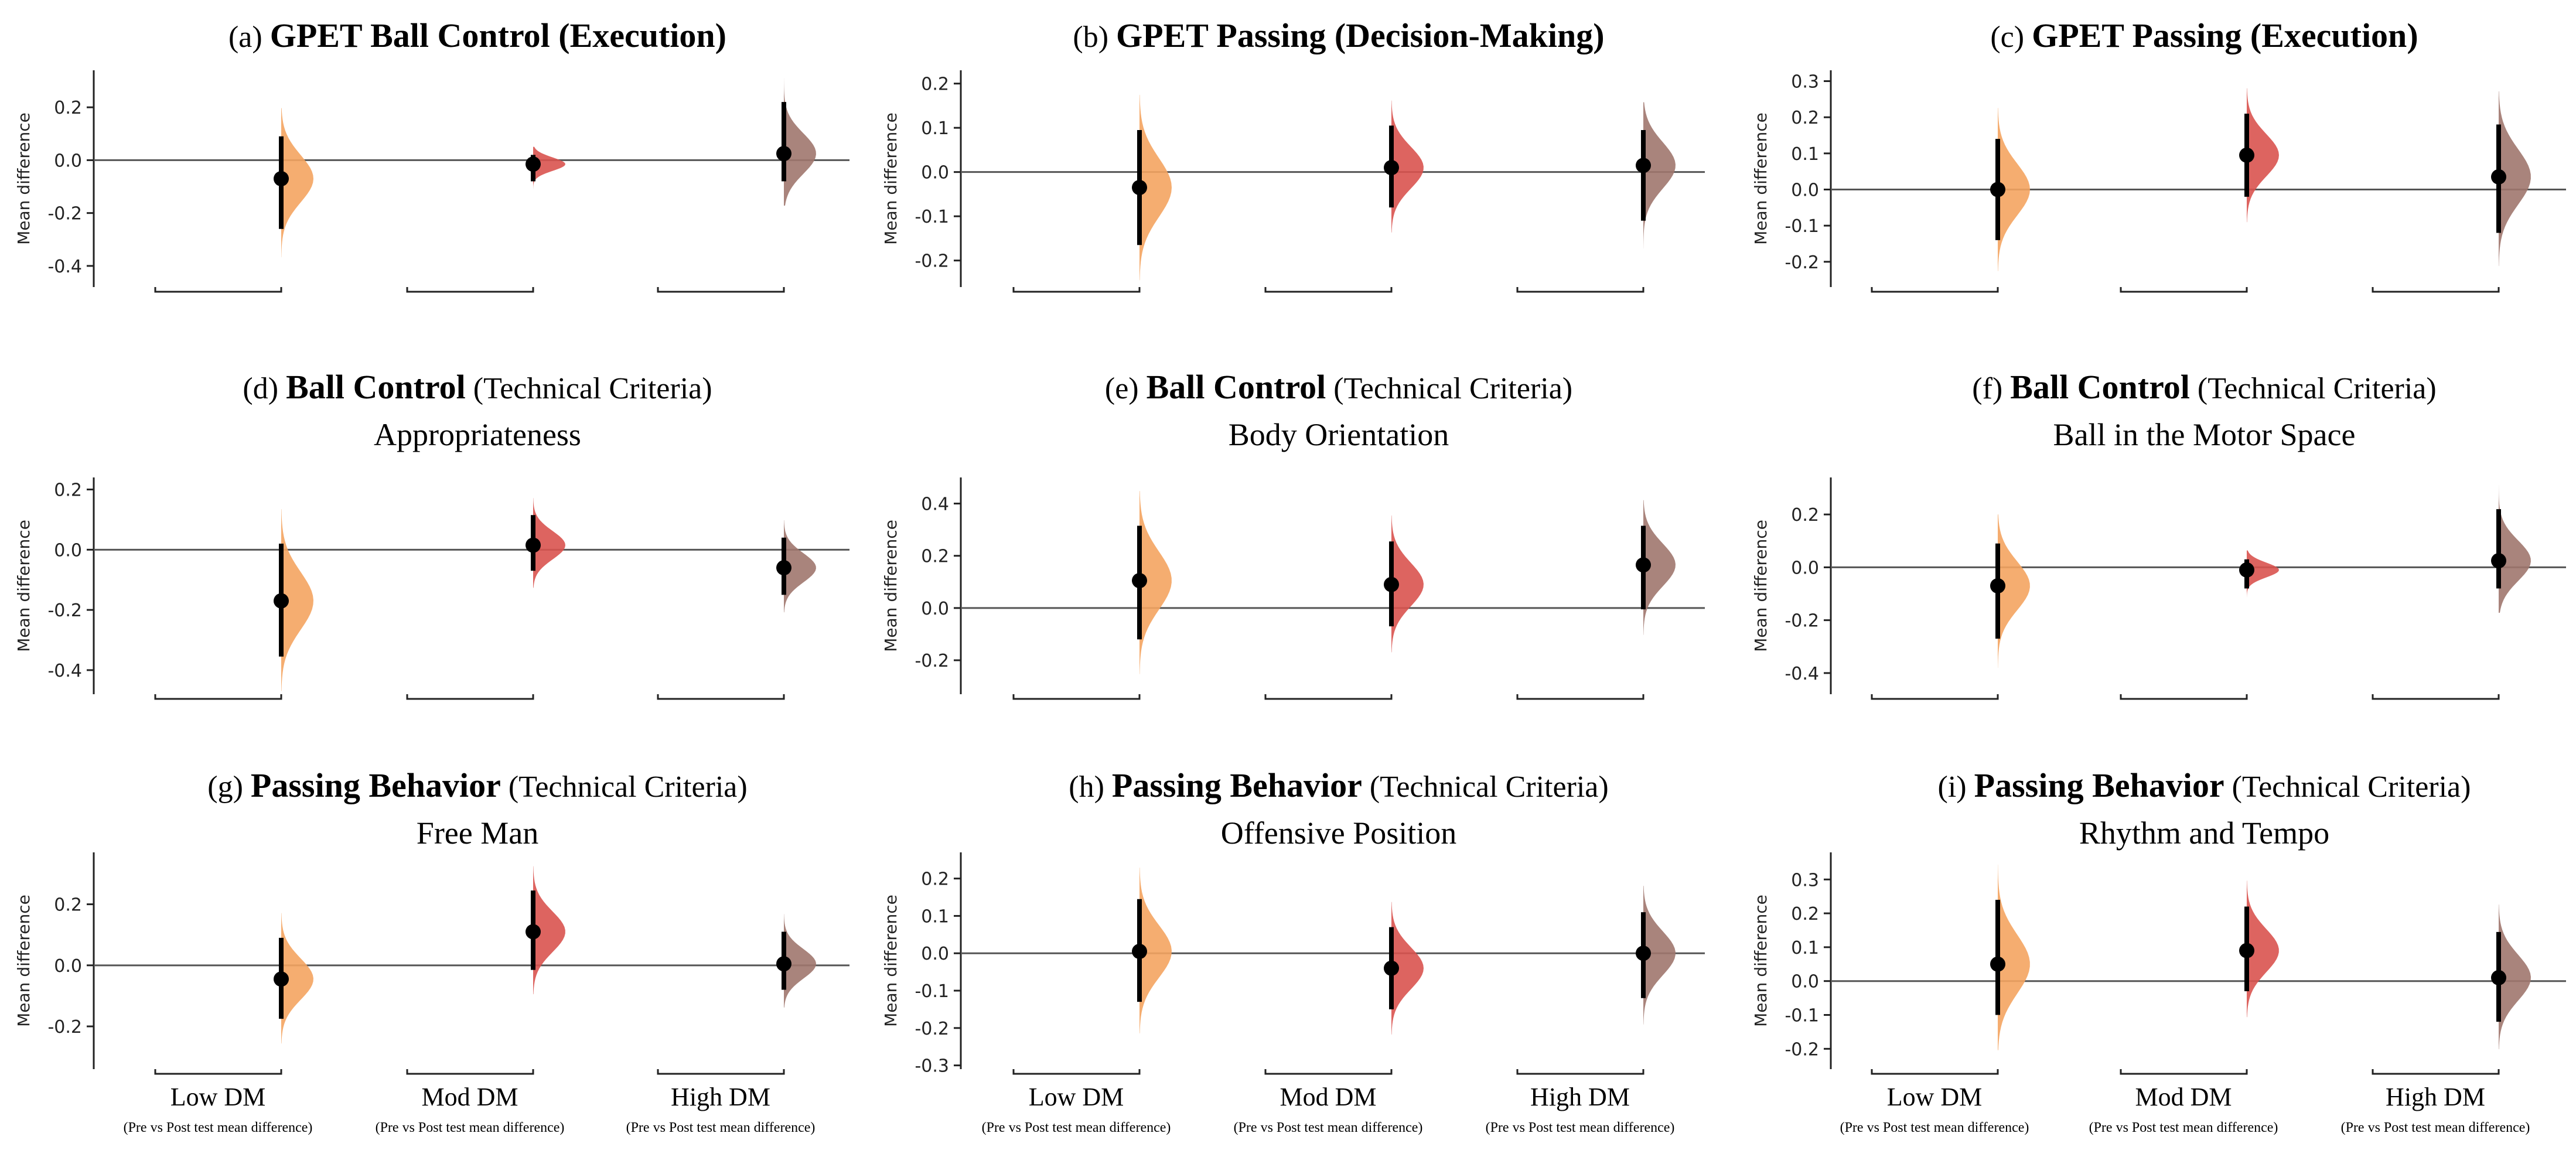 Image resolution: width=2576 pixels, height=1157 pixels. I want to click on panel-letter: (d), so click(264, 389).